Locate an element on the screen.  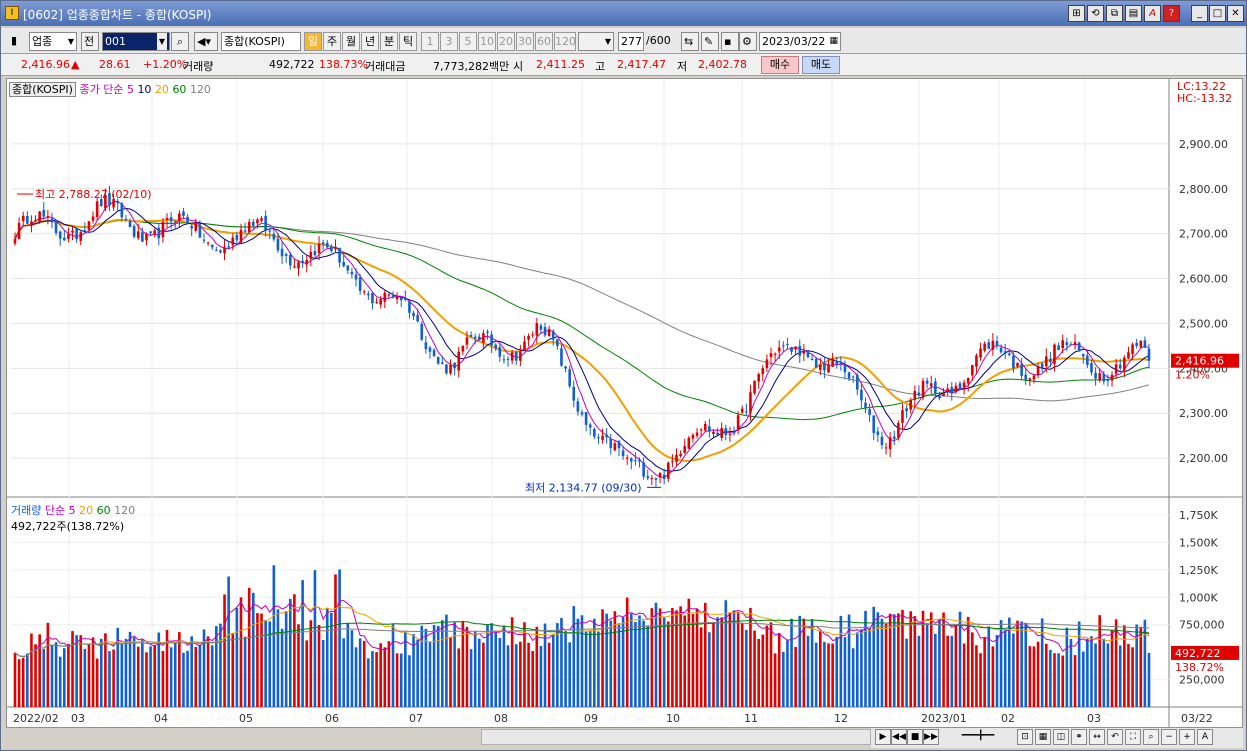
scroll-first-icon: ▶ is located at coordinates (883, 737).